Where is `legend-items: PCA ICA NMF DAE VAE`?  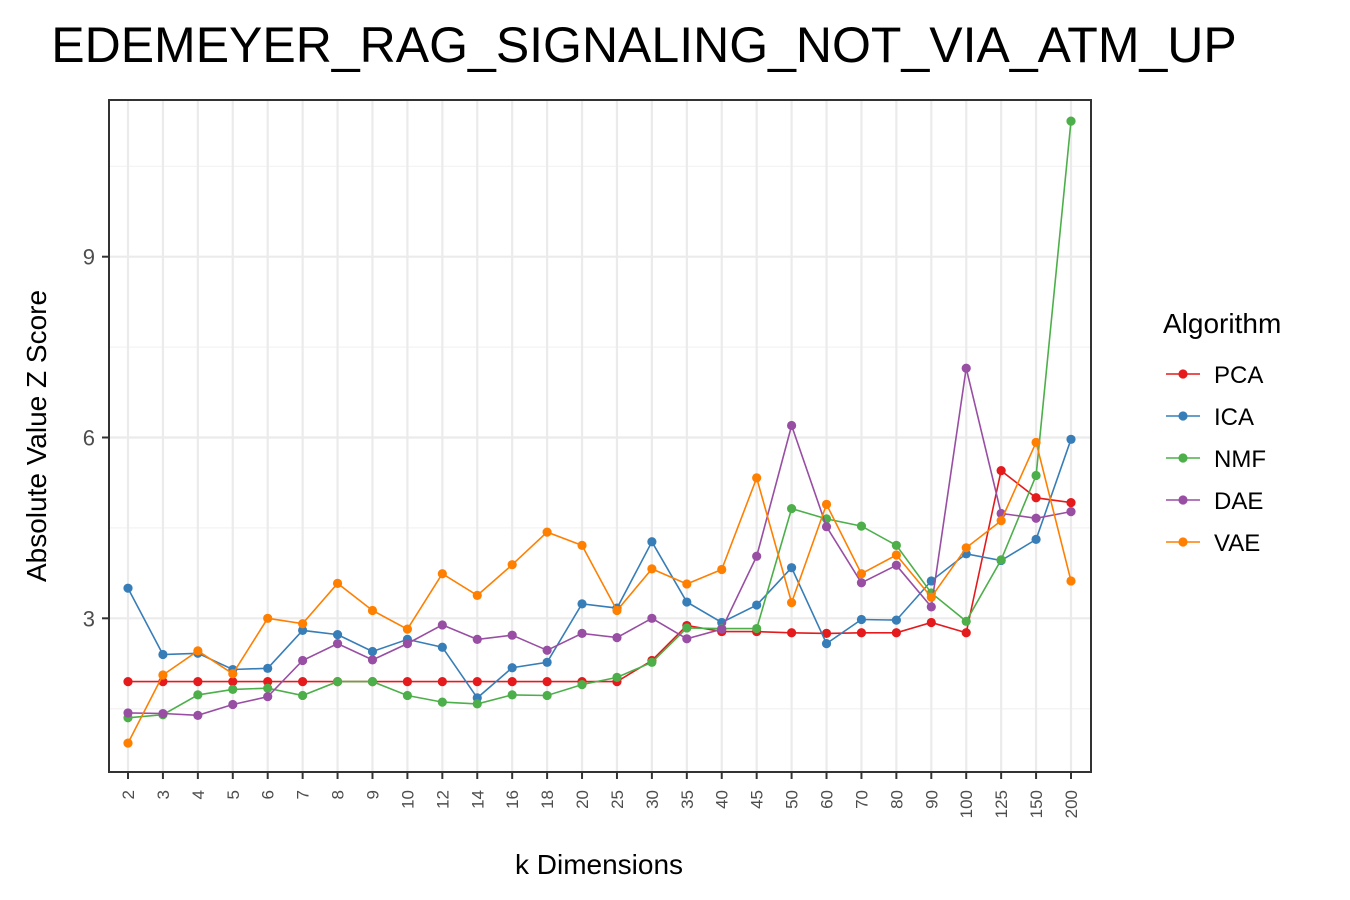
legend-items: PCA ICA NMF DAE VAE is located at coordinates (1216, 459).